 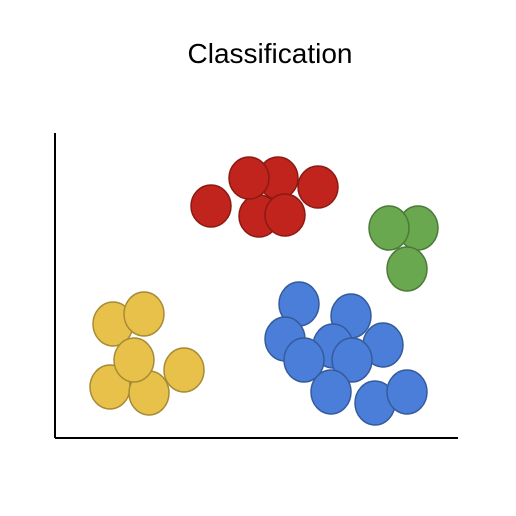 I want to click on red-cluster, so click(x=264, y=197).